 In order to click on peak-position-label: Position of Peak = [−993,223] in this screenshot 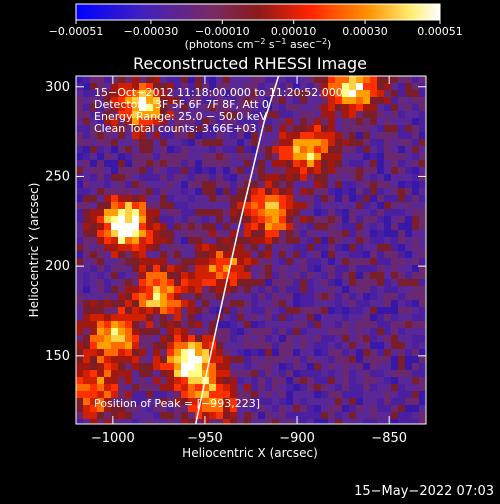, I will do `click(177, 403)`.